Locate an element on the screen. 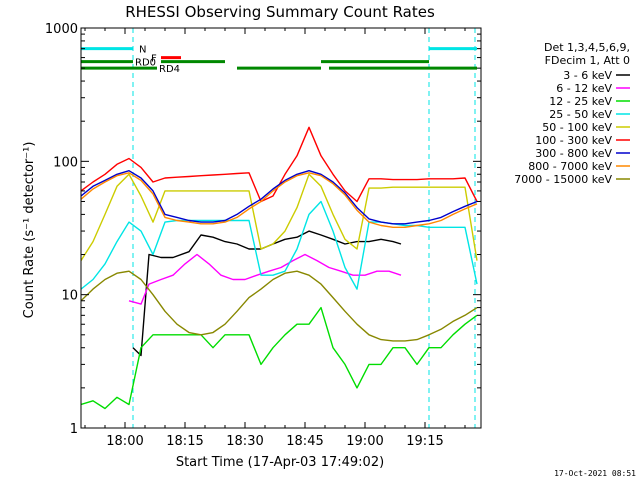  legend-label-8: 7000 - 15000 keV is located at coordinates (563, 179).